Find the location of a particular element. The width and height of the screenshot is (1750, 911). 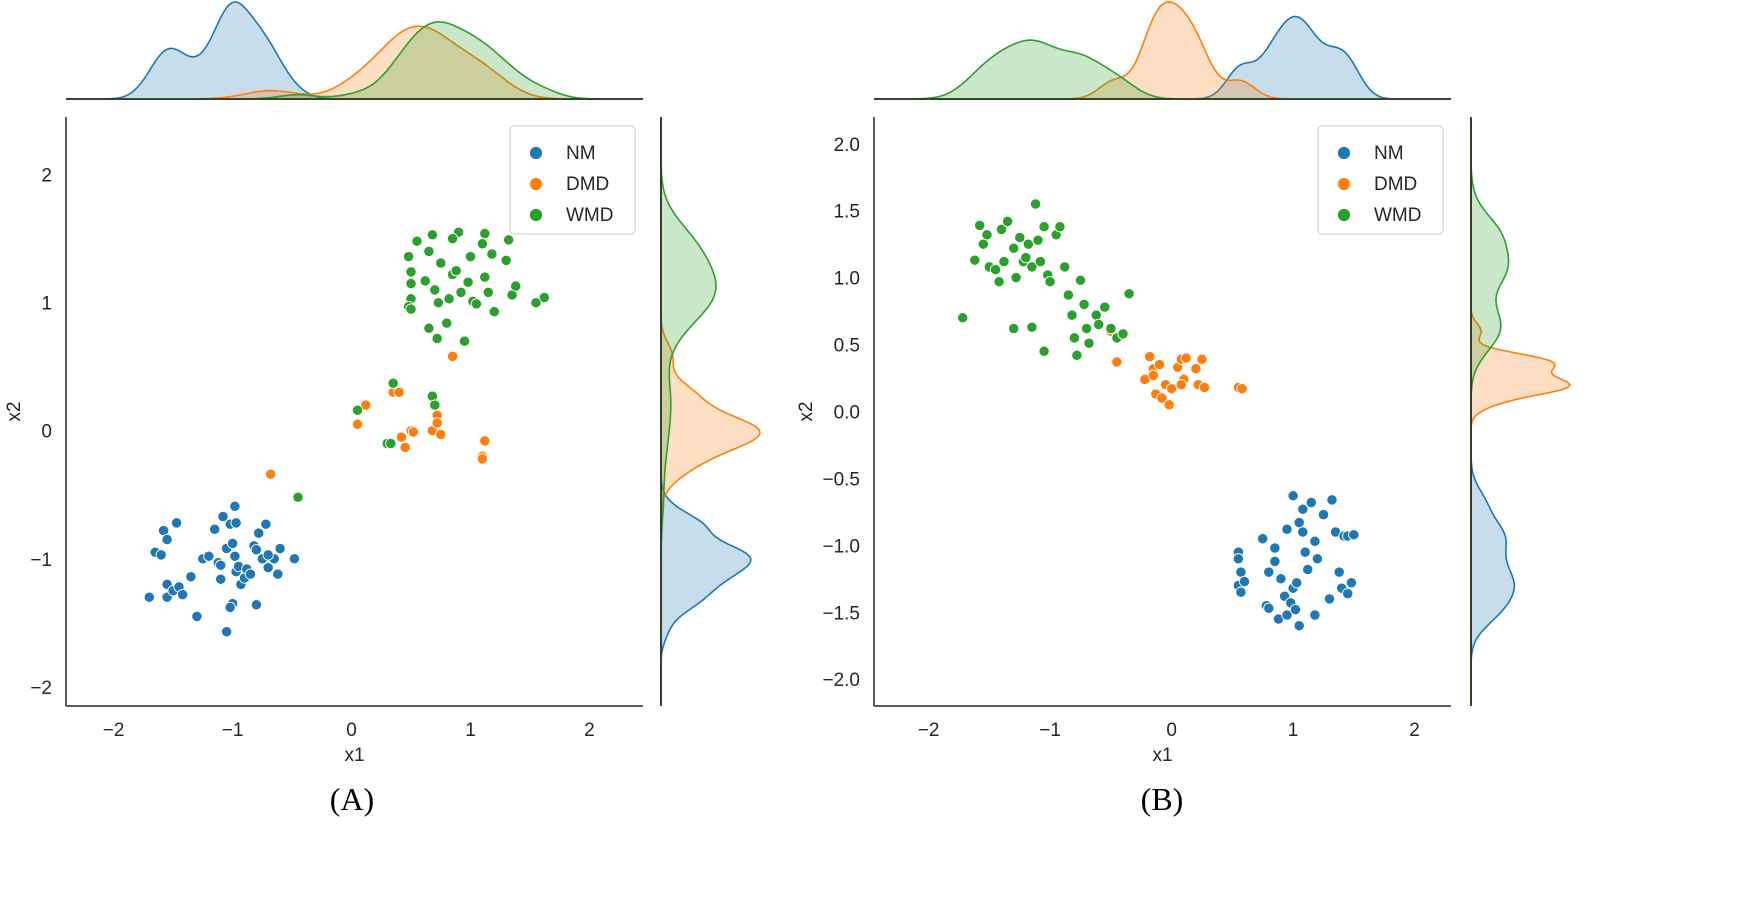

y-axis-title: x2 is located at coordinates (14, 411).